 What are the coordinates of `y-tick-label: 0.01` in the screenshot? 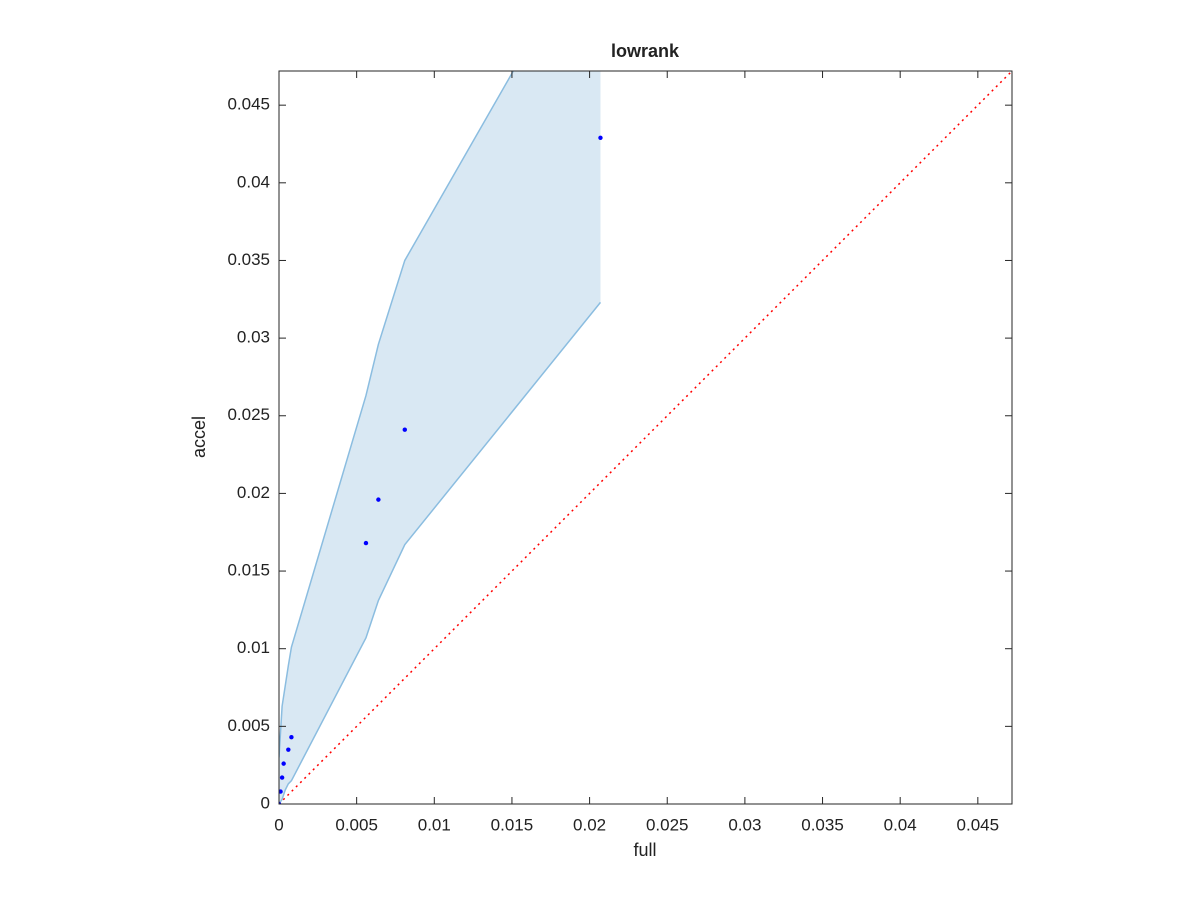 It's located at (253, 647).